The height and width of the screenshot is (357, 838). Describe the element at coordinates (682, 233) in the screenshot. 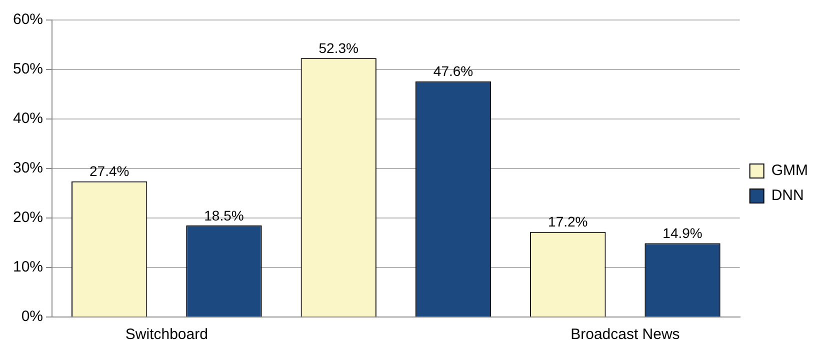

I see `data-label: 14.9%` at that location.